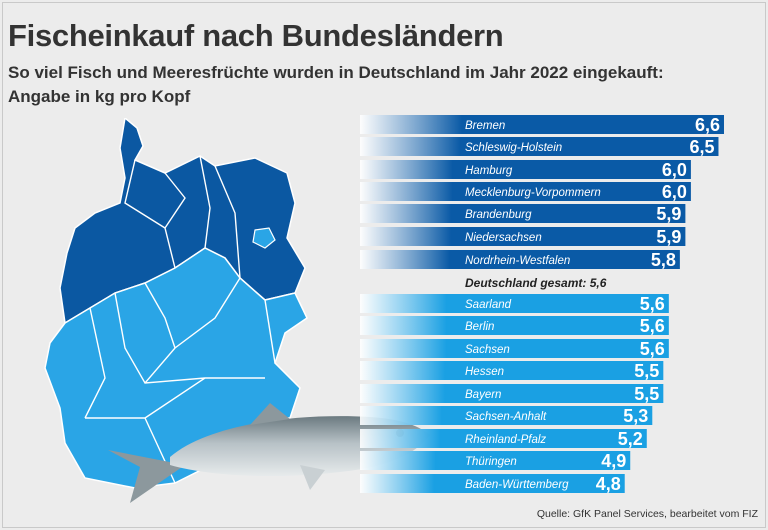 The height and width of the screenshot is (530, 768). Describe the element at coordinates (635, 416) in the screenshot. I see `bar-value: 5,3` at that location.